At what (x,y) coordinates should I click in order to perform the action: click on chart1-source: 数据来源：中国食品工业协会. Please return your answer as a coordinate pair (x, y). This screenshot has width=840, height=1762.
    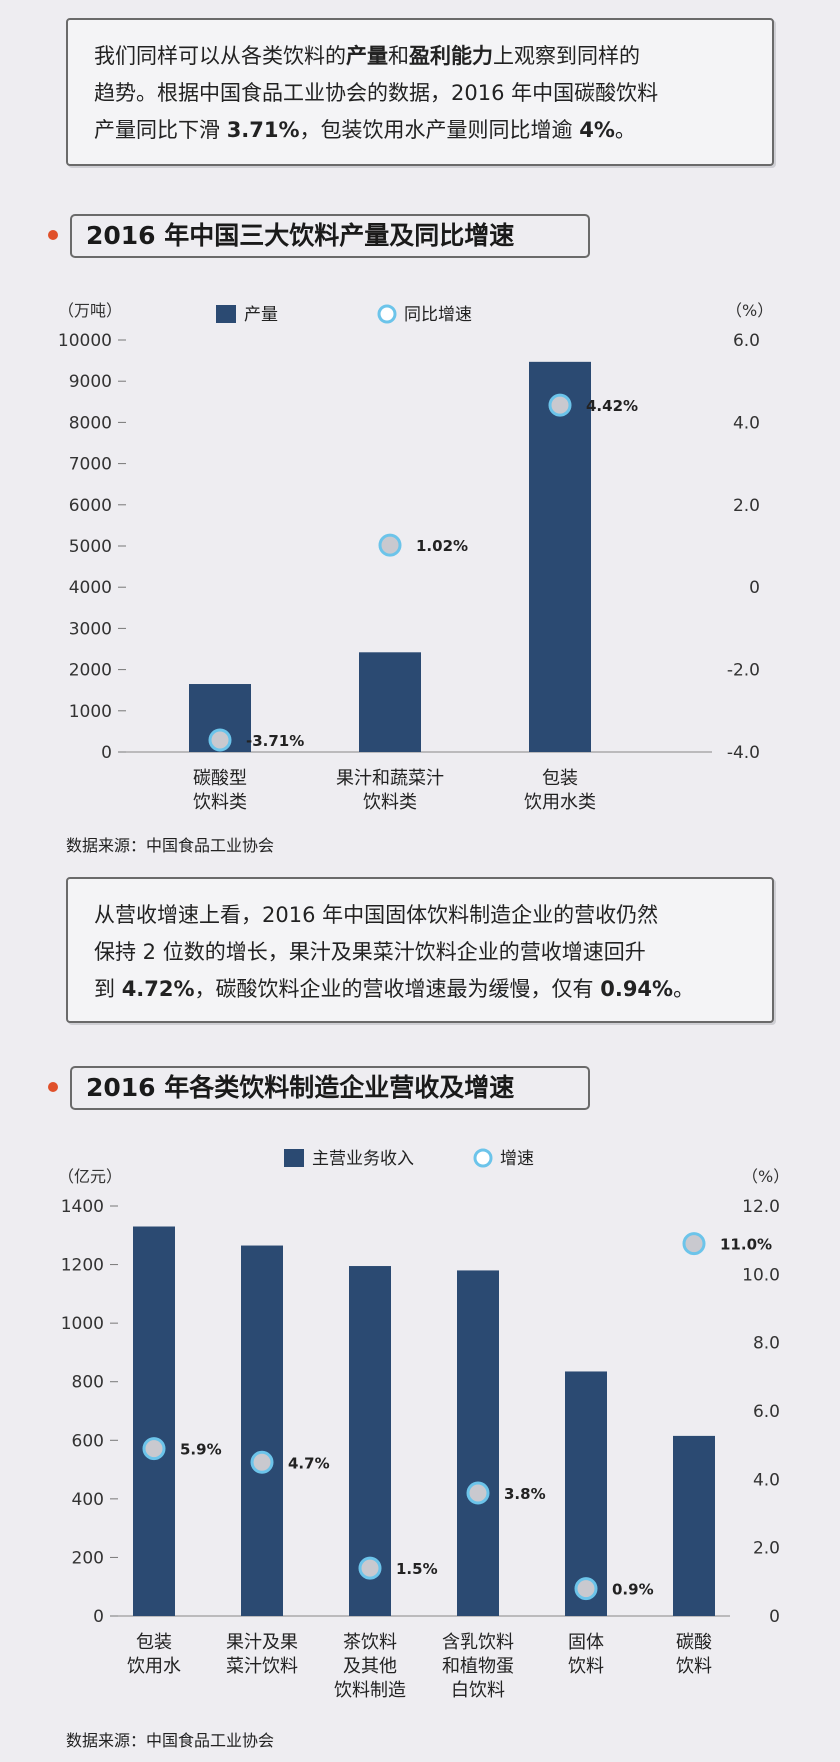
    Looking at the image, I should click on (170, 845).